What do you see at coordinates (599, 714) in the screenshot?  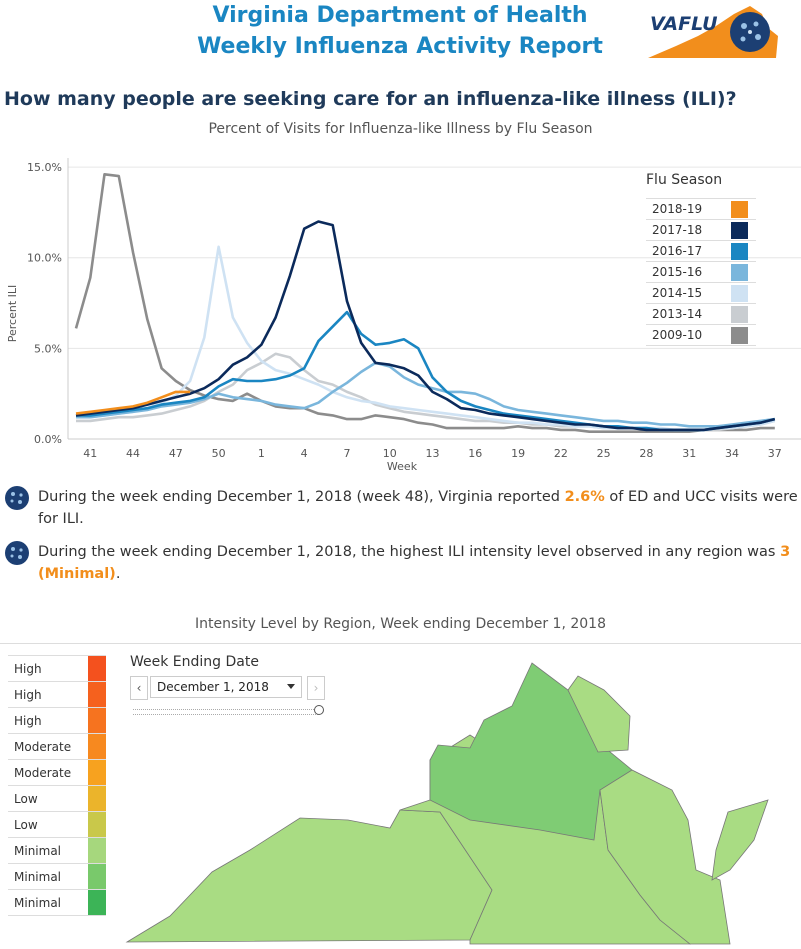 I see `map-region-north-dc` at bounding box center [599, 714].